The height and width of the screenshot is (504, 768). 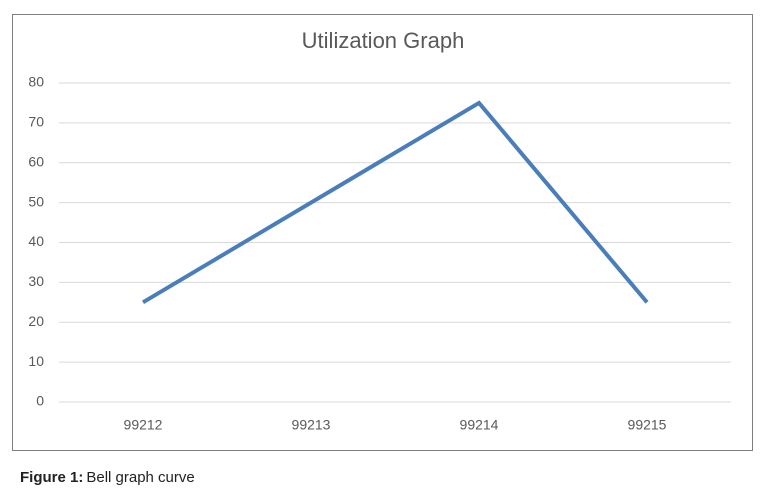 I want to click on figure-caption: Figure 1: Bell graph curve, so click(x=107, y=477).